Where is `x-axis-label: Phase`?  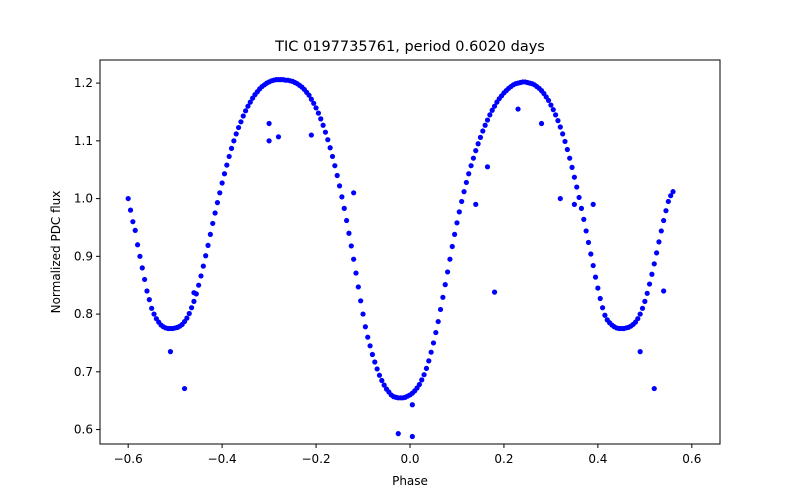 x-axis-label: Phase is located at coordinates (410, 481).